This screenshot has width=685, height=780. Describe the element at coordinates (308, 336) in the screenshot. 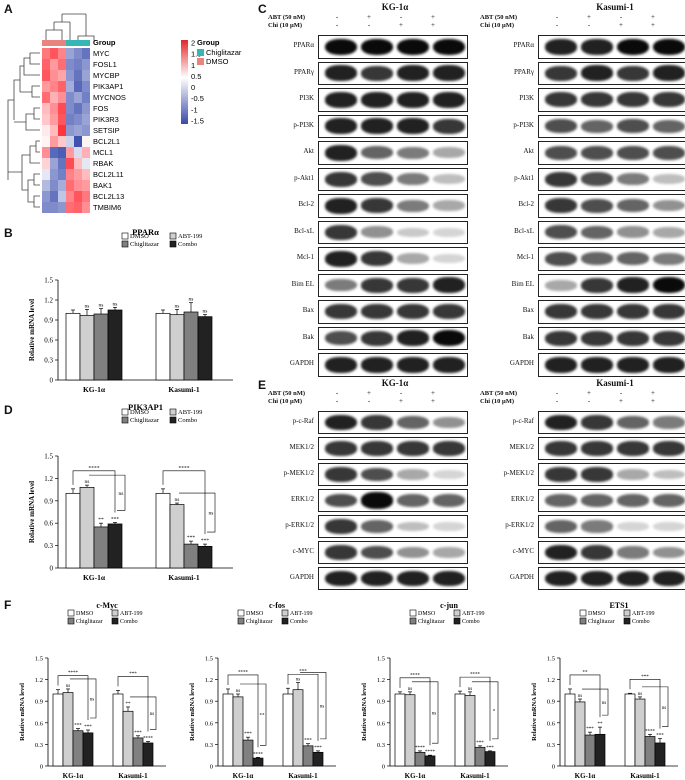

I see `blot-row-label: Bak` at that location.